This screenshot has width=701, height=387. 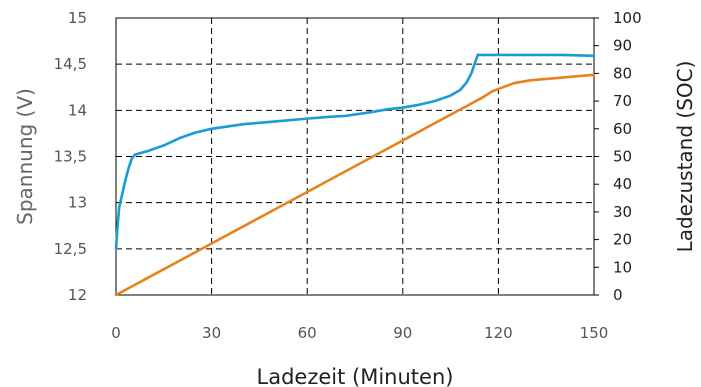 What do you see at coordinates (622, 157) in the screenshot?
I see `y2-tick-label-5: 50` at bounding box center [622, 157].